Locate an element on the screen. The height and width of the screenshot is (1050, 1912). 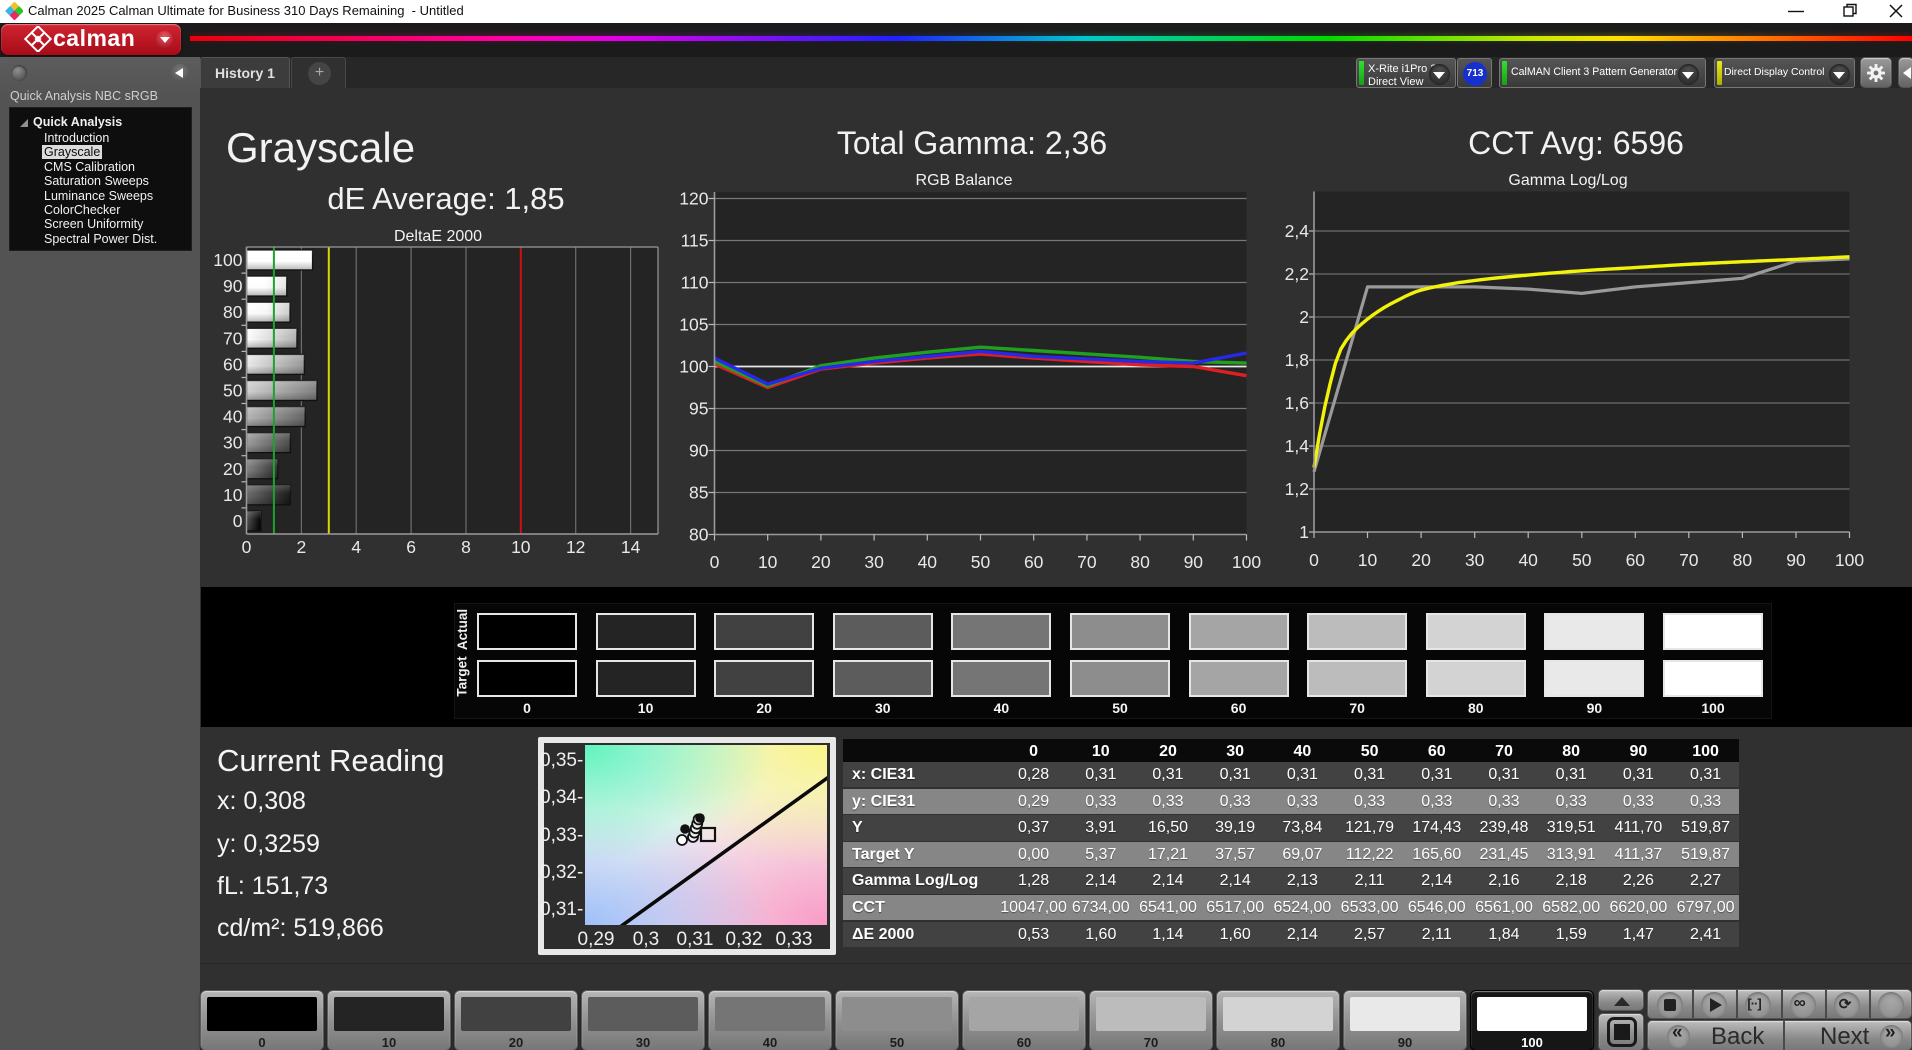
svg-text: 1 is located at coordinates (1304, 532).